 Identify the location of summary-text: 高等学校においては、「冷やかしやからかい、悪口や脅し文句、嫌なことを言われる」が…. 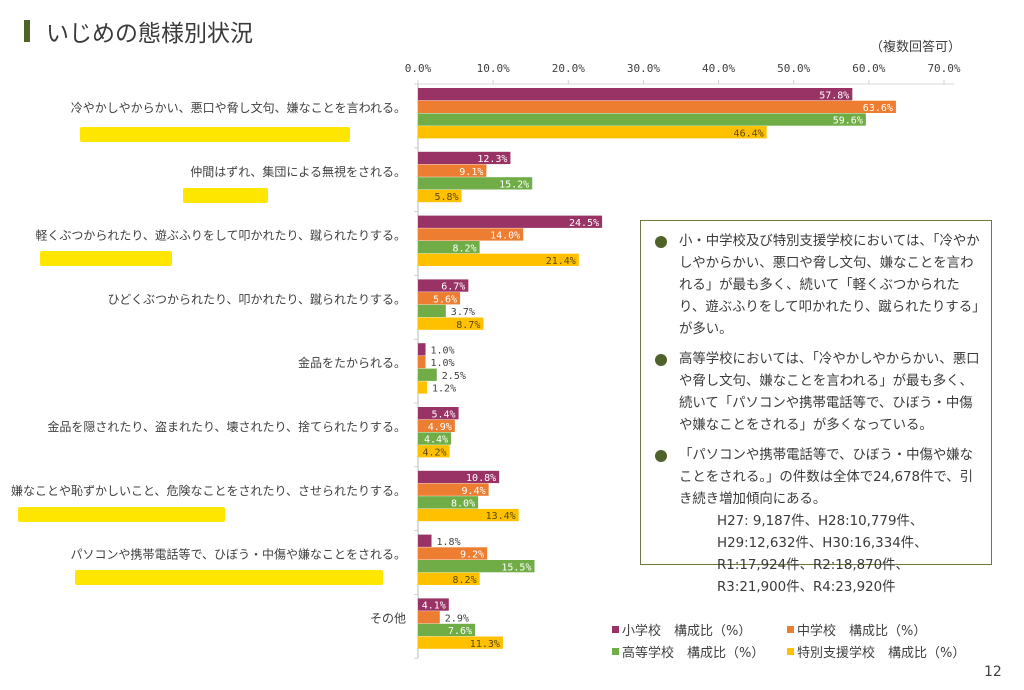
(829, 392).